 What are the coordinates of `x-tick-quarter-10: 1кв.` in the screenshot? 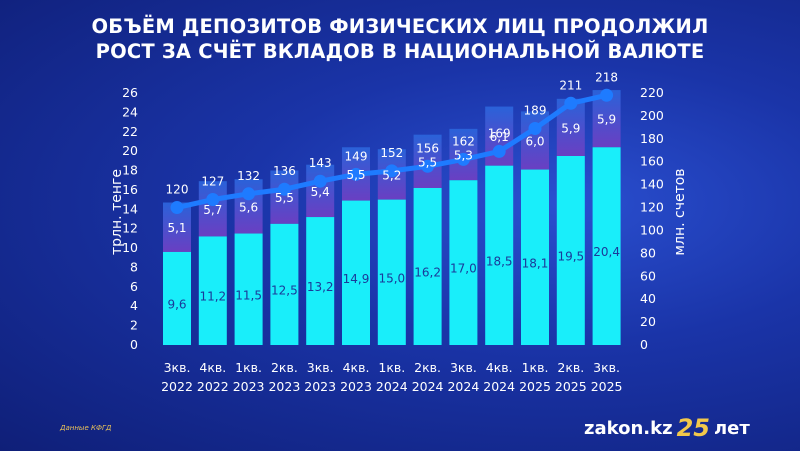 It's located at (535, 367).